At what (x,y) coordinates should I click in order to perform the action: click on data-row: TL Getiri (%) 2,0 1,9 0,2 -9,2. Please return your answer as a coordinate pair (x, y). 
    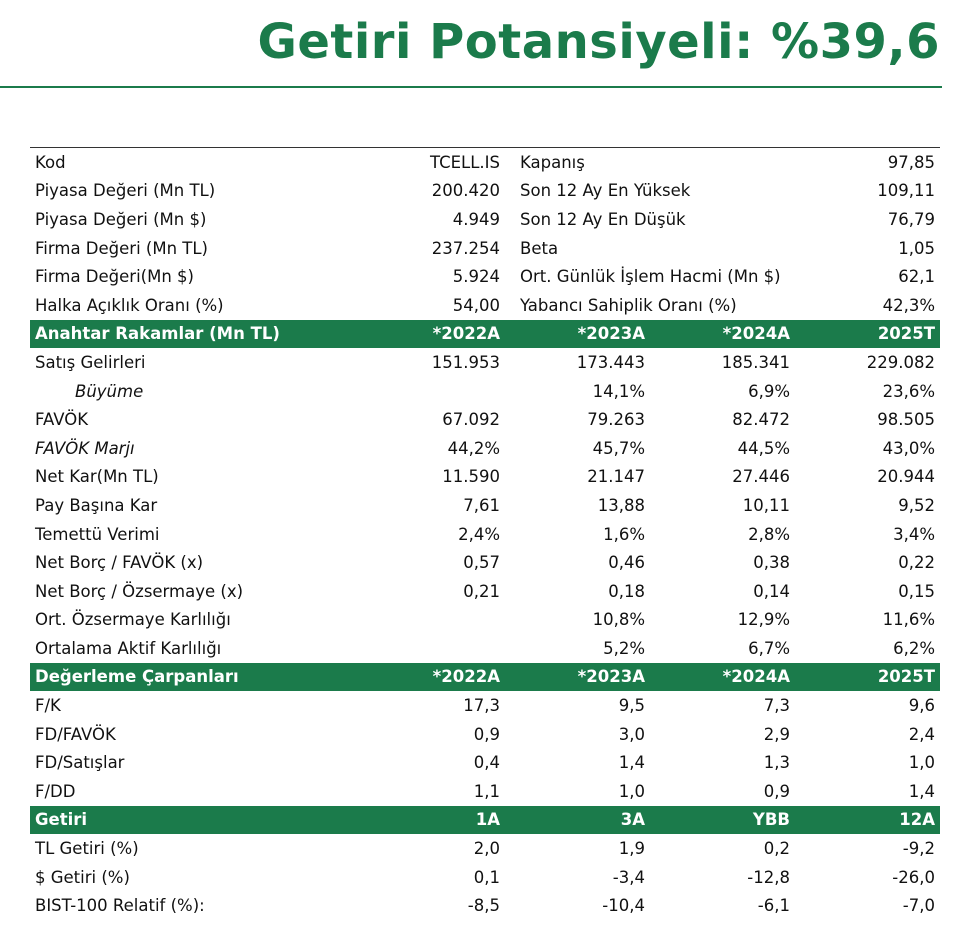
    Looking at the image, I should click on (485, 848).